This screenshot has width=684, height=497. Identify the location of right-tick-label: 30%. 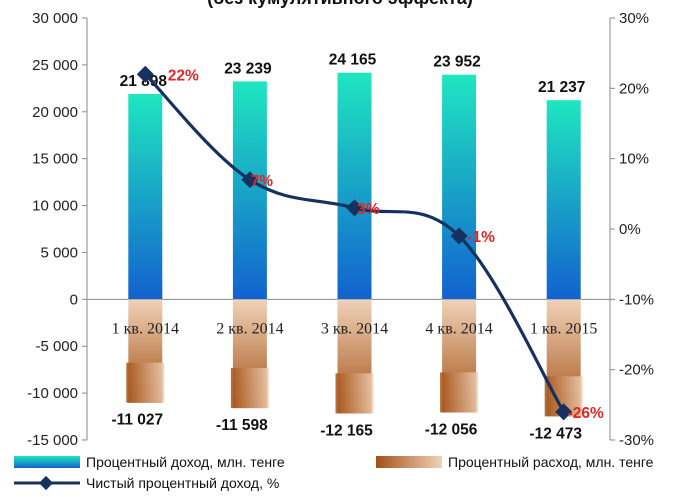
(634, 18).